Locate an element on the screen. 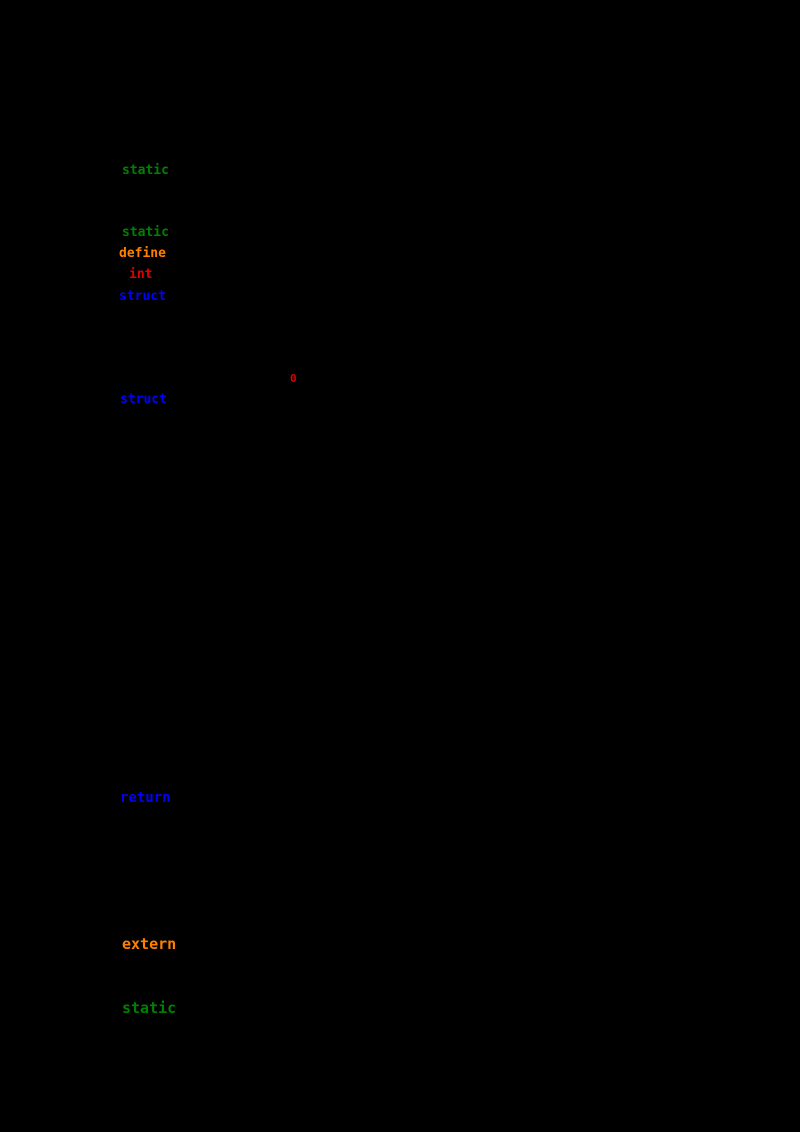 This screenshot has width=800, height=1132. code-token: extern is located at coordinates (149, 944).